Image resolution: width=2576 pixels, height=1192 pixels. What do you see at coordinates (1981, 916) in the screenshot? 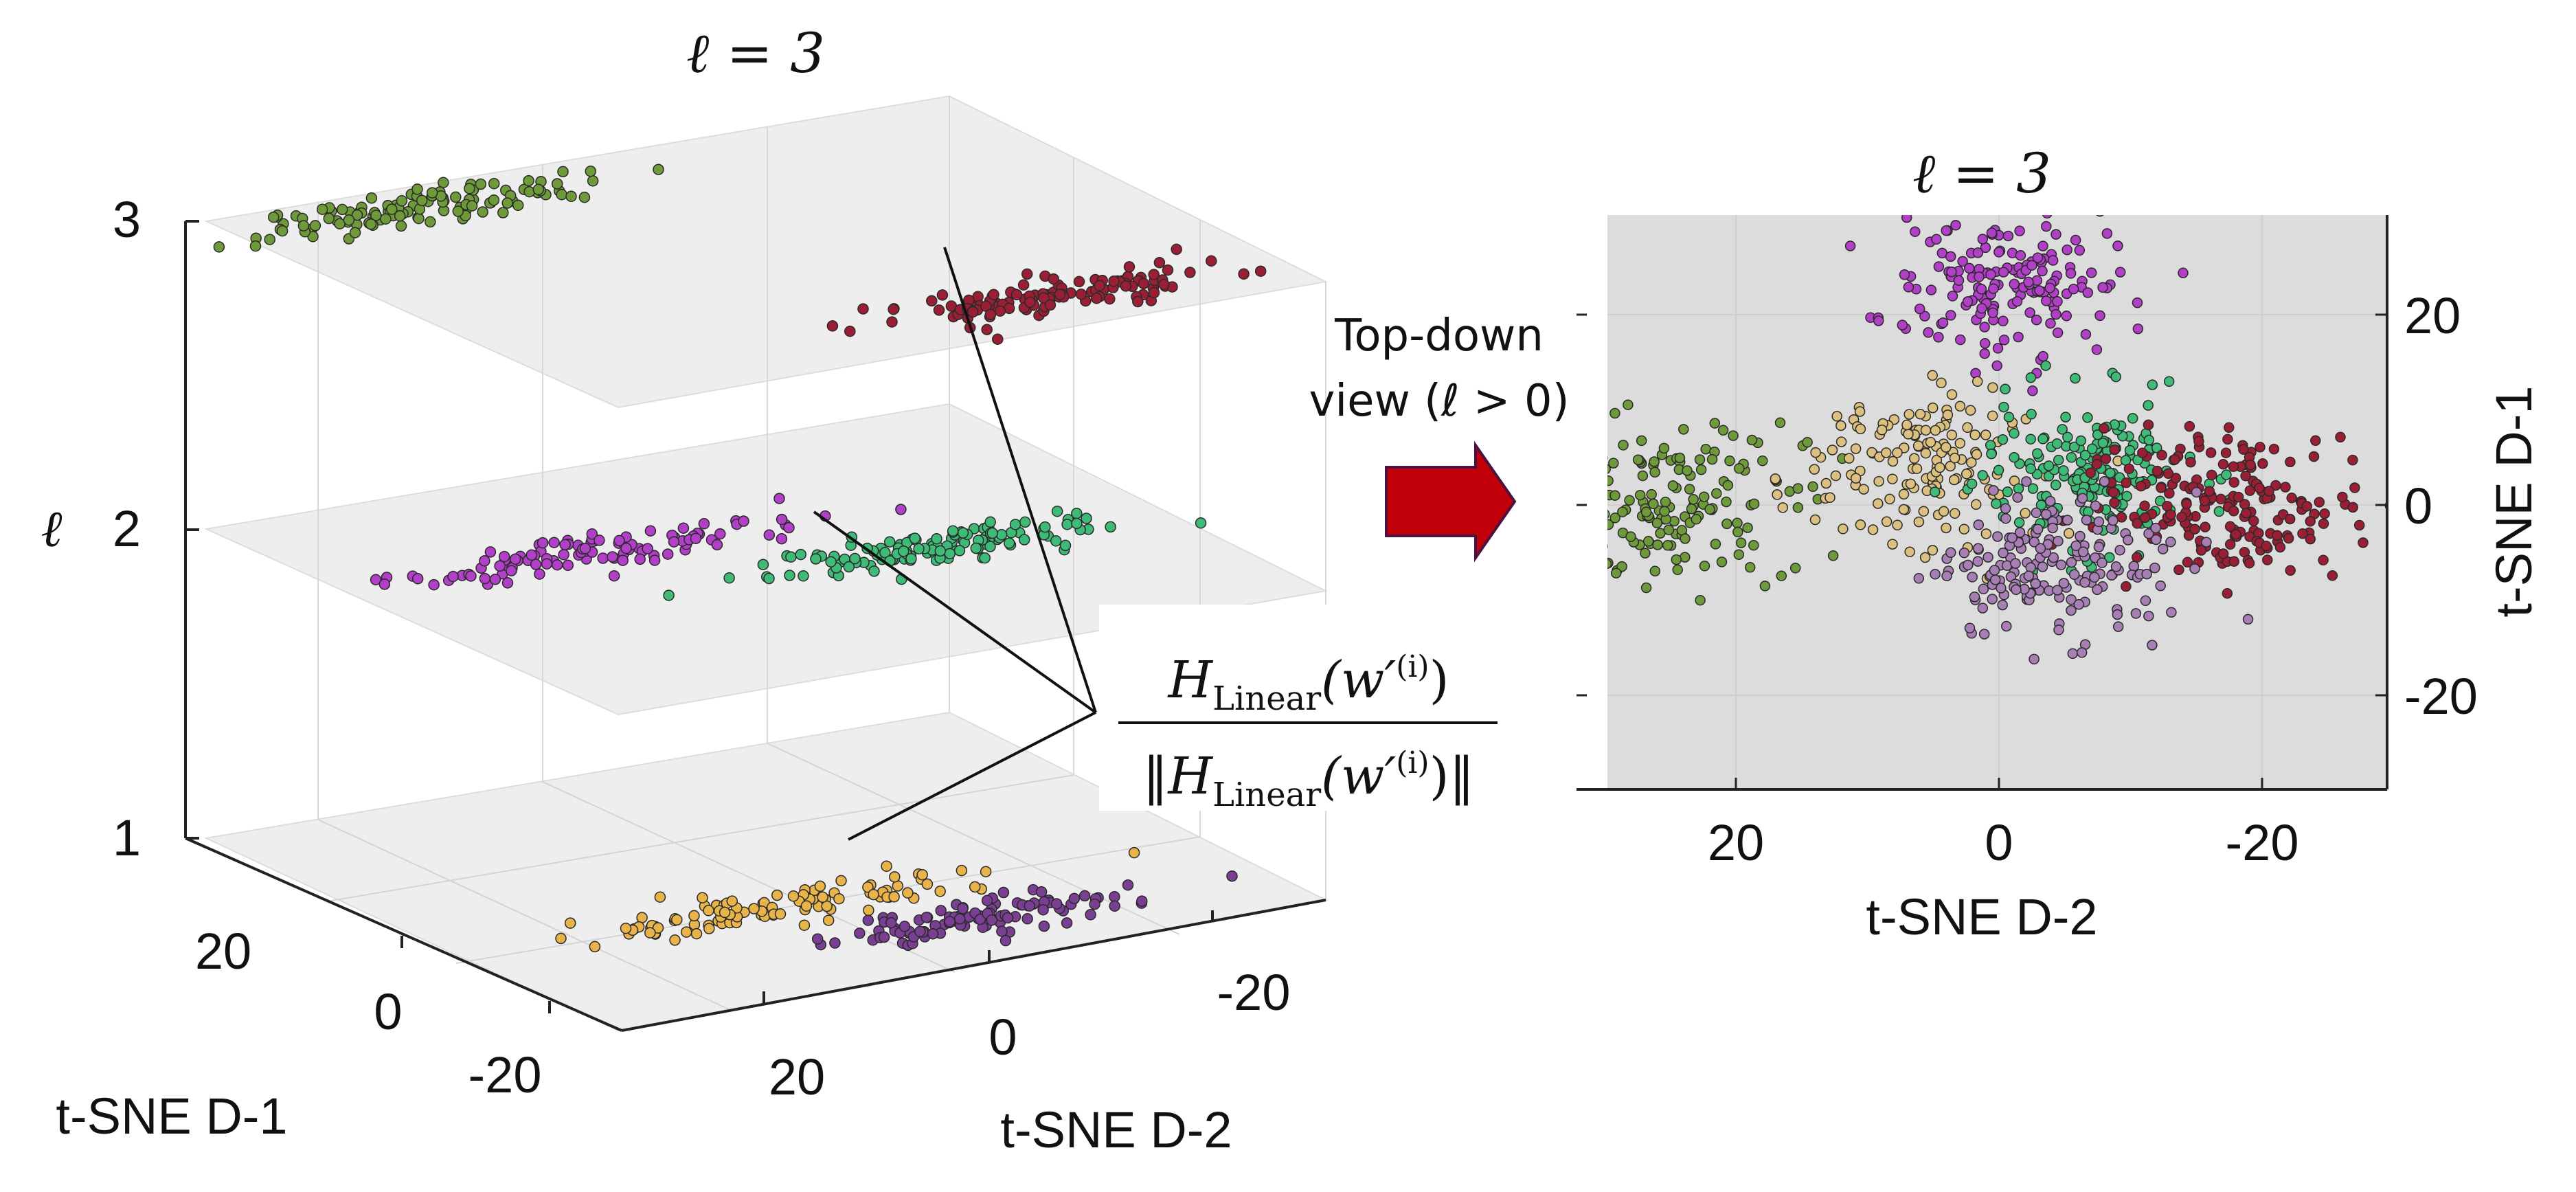
I see `right-x-axis-label: t-SNE D-2` at bounding box center [1981, 916].